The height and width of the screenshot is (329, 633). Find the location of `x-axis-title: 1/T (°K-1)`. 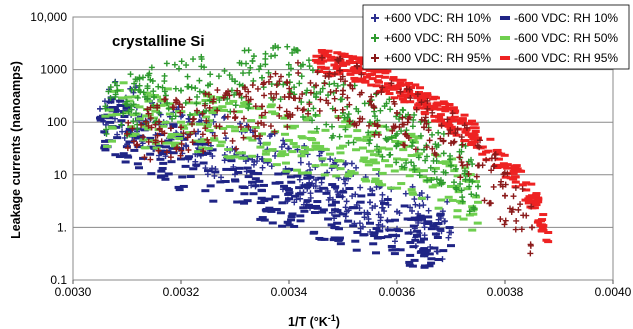

x-axis-title: 1/T (°K-1) is located at coordinates (314, 321).